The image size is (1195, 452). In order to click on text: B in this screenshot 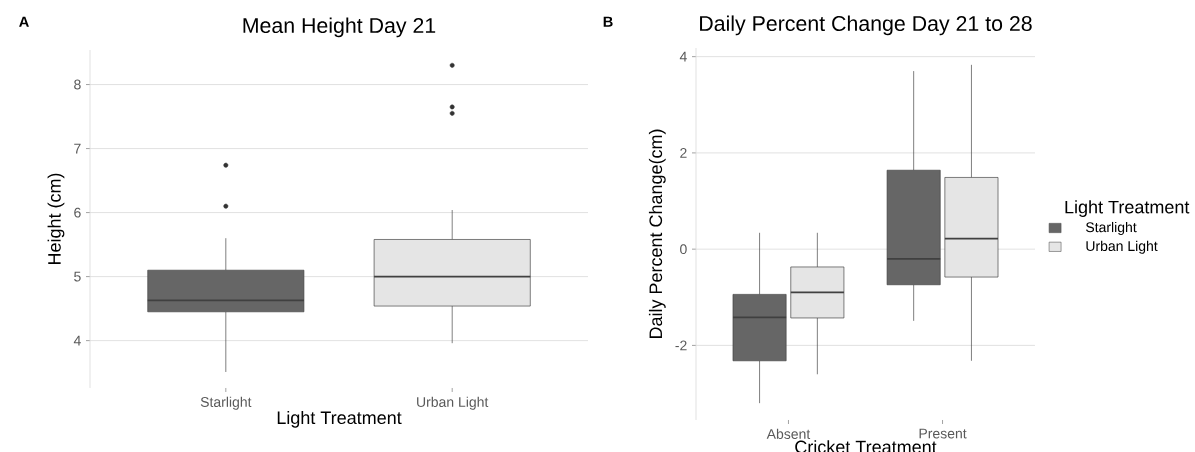, I will do `click(608, 21)`.